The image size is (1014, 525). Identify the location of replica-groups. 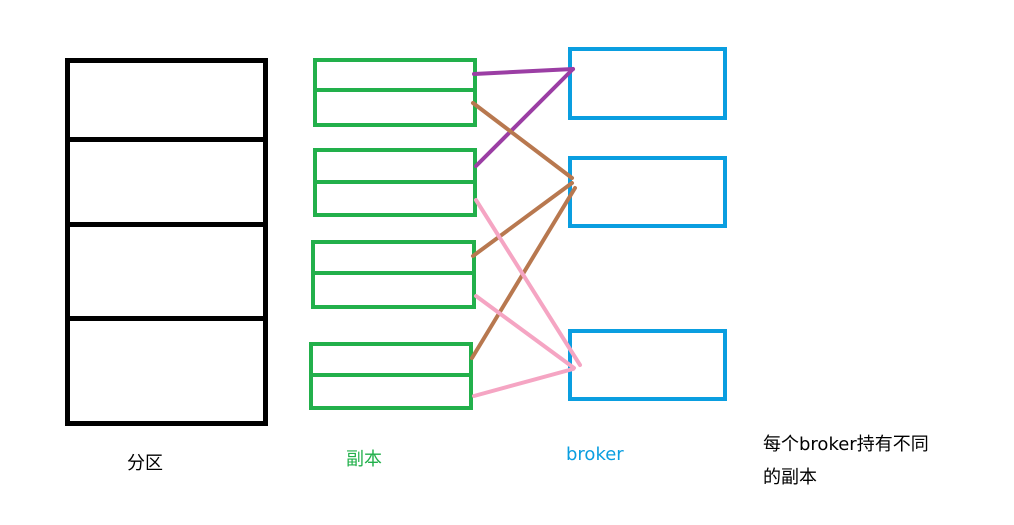
(393, 234).